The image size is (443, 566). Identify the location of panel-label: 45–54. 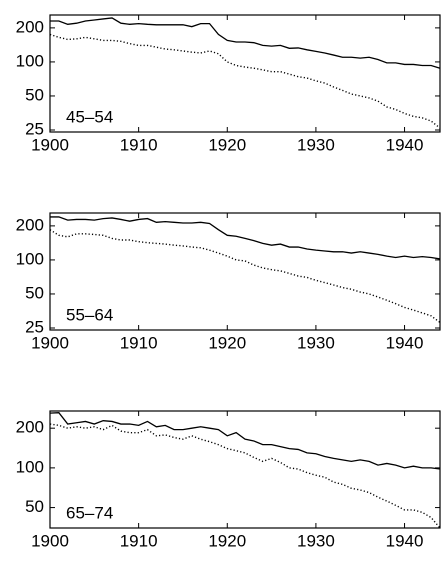
(89, 116).